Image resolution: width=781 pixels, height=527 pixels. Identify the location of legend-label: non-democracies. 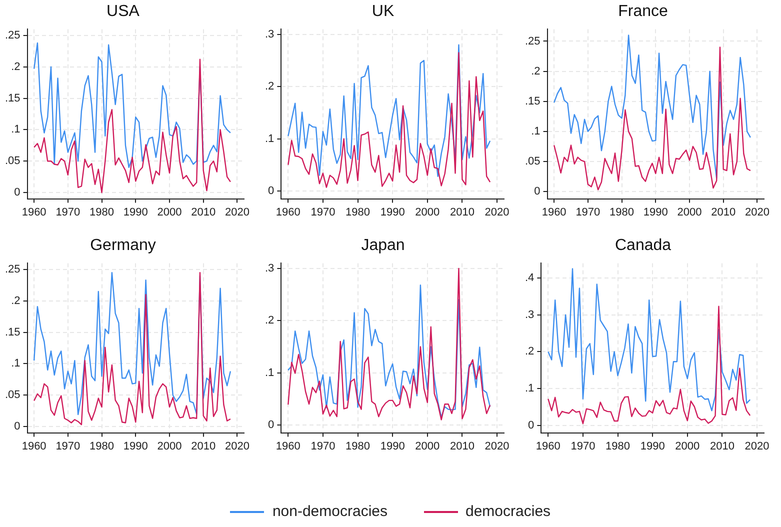
(330, 511).